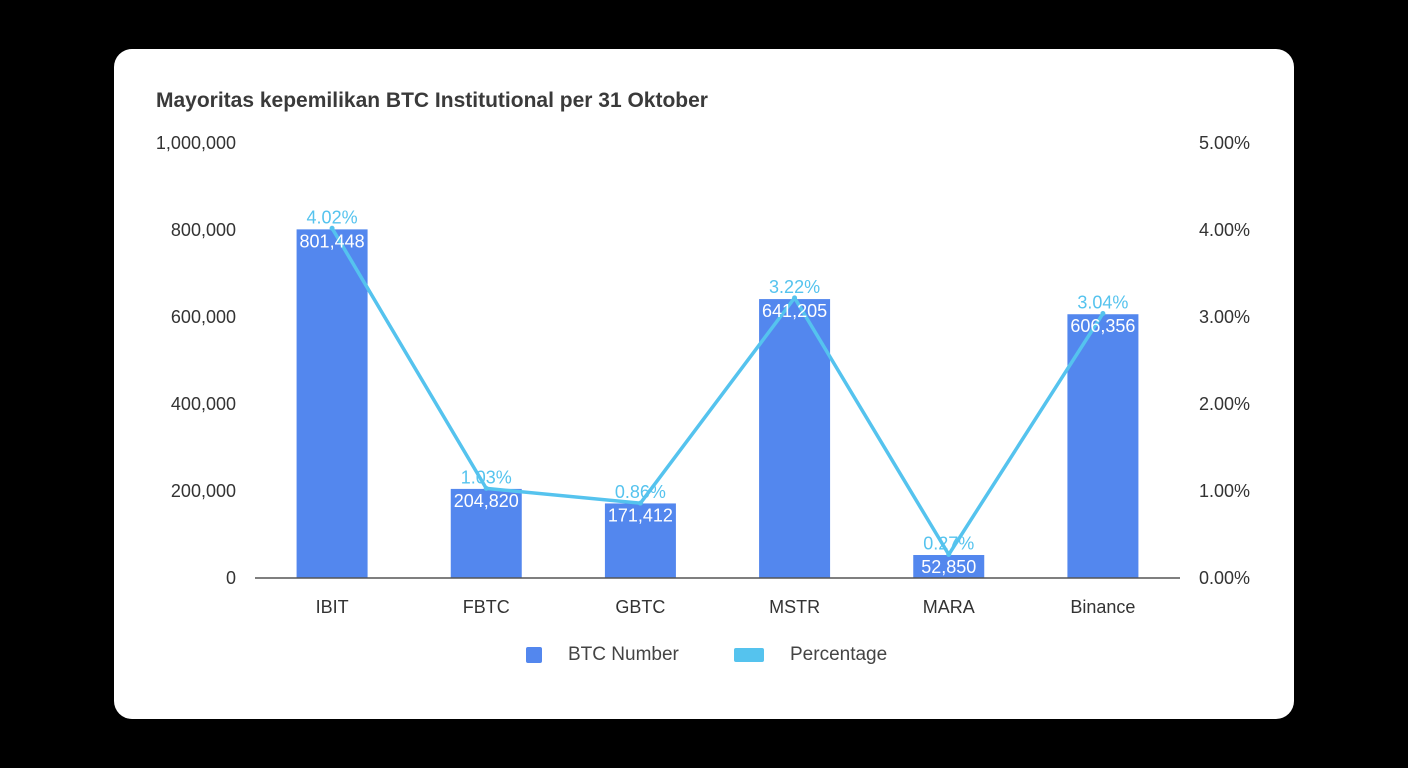 This screenshot has width=1408, height=768. I want to click on y-right-tick-label: 1.00%, so click(1224, 491).